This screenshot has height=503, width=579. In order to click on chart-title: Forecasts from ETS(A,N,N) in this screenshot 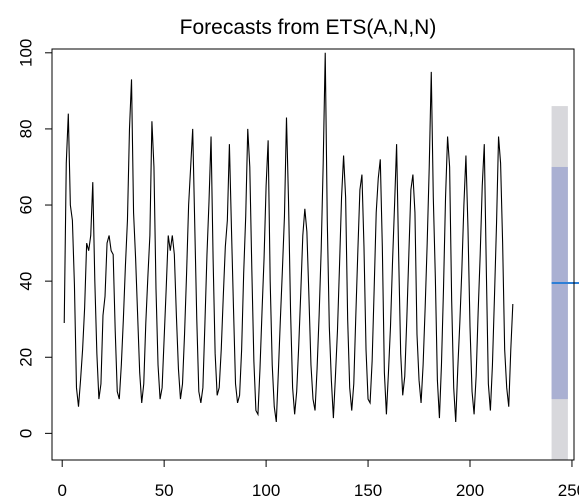, I will do `click(308, 27)`.